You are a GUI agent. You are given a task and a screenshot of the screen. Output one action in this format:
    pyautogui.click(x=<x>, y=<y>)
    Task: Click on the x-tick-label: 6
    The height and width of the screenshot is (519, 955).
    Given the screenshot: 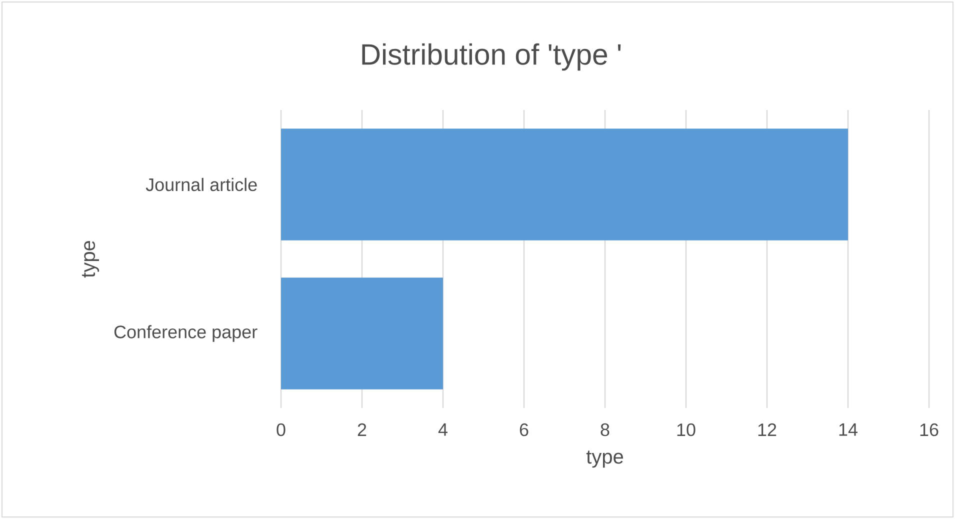 What is the action you would take?
    pyautogui.click(x=524, y=429)
    